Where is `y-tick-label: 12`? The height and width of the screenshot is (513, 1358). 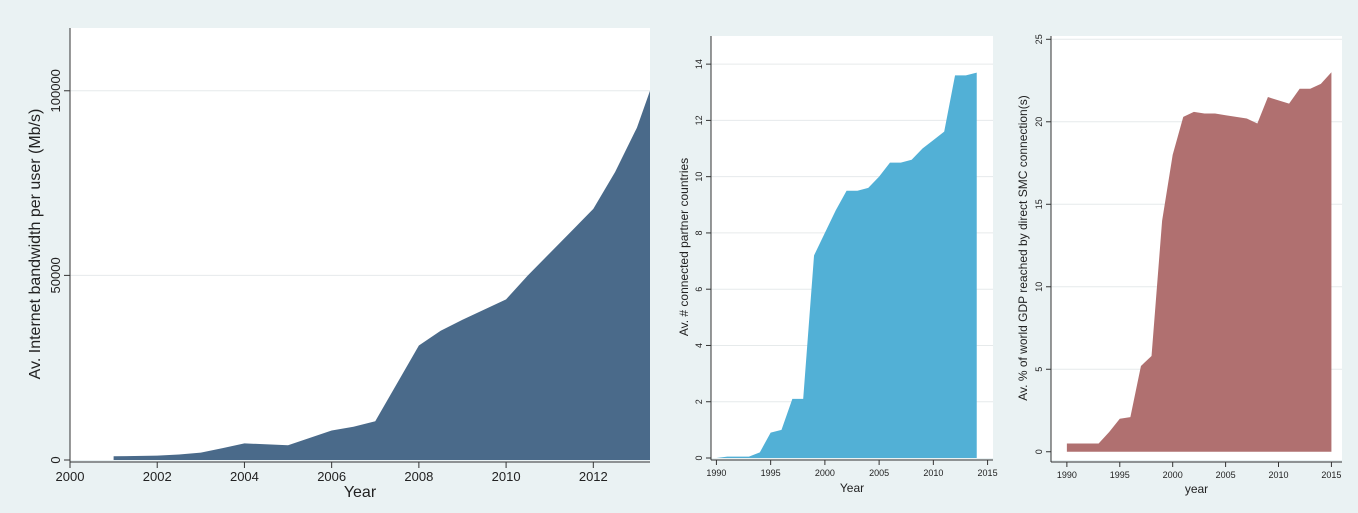
y-tick-label: 12 is located at coordinates (699, 120).